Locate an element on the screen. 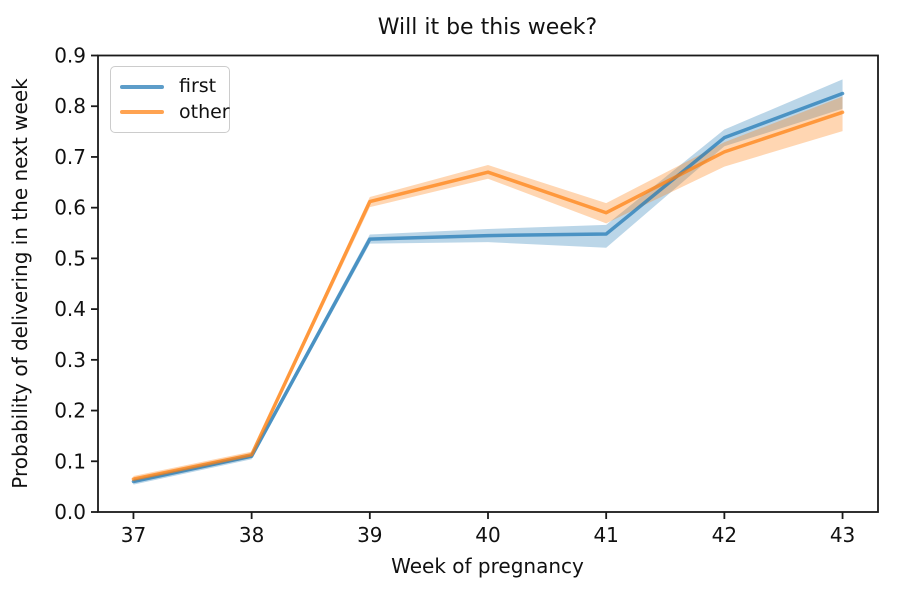 The width and height of the screenshot is (900, 600). y-tick-label: 0.2 is located at coordinates (70, 411).